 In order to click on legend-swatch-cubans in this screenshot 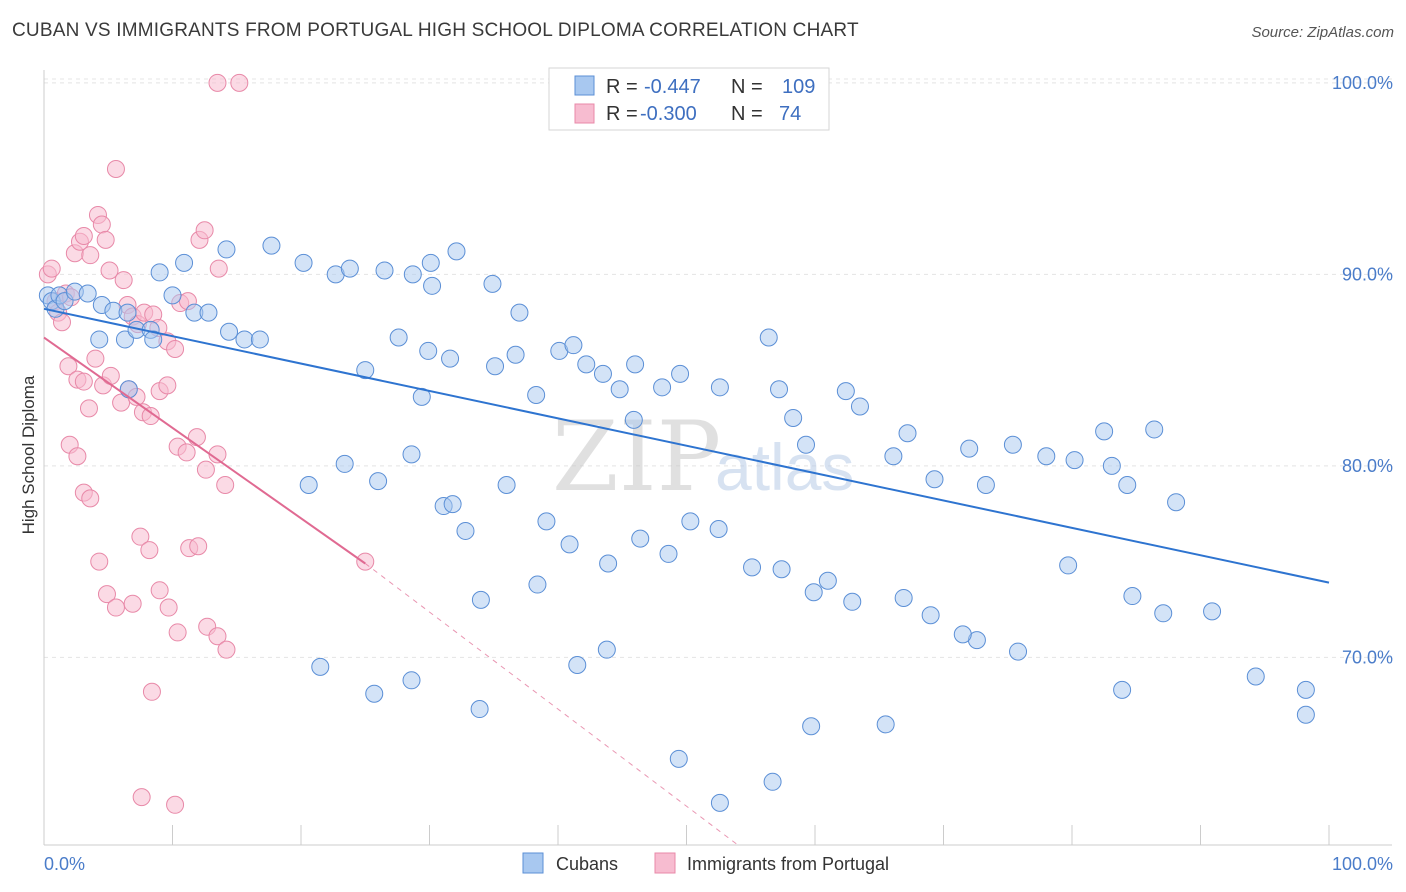, I will do `click(584, 85)`.